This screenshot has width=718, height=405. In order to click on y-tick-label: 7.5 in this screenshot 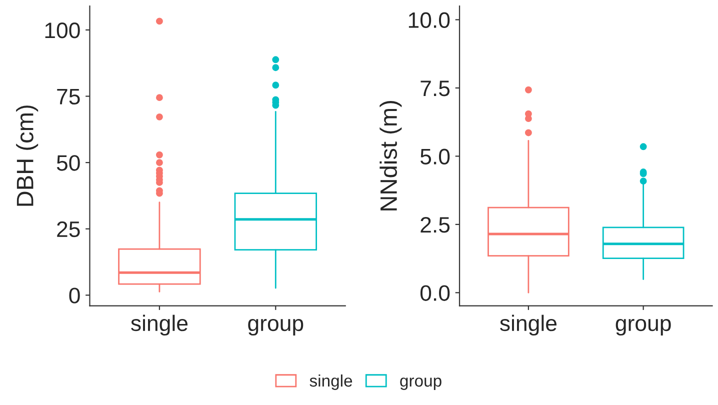, I will do `click(435, 88)`.